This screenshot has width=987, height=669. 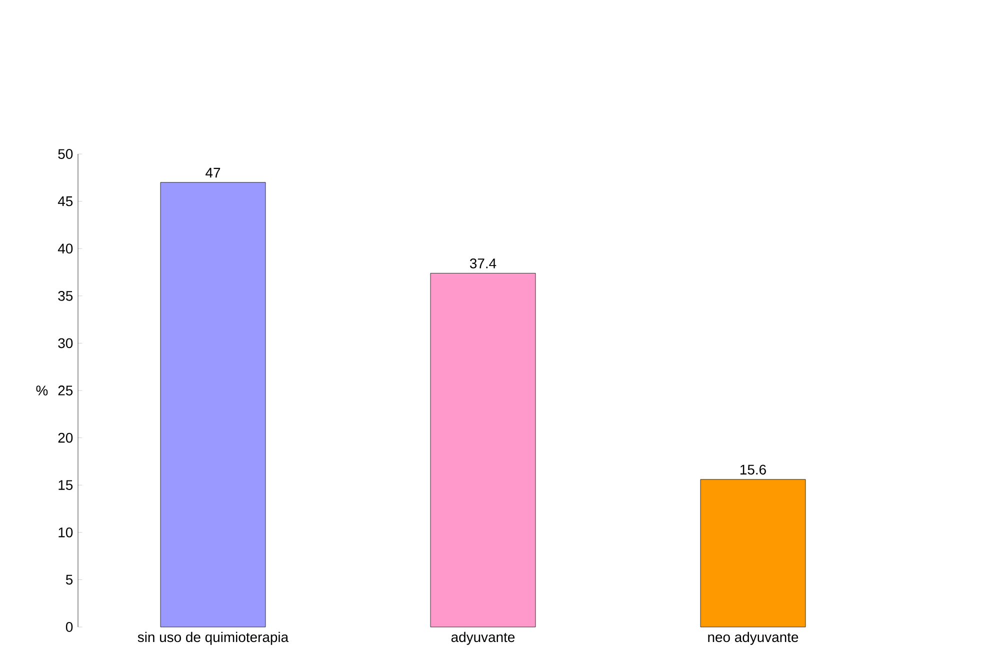 I want to click on data-label: 37.4, so click(x=483, y=263).